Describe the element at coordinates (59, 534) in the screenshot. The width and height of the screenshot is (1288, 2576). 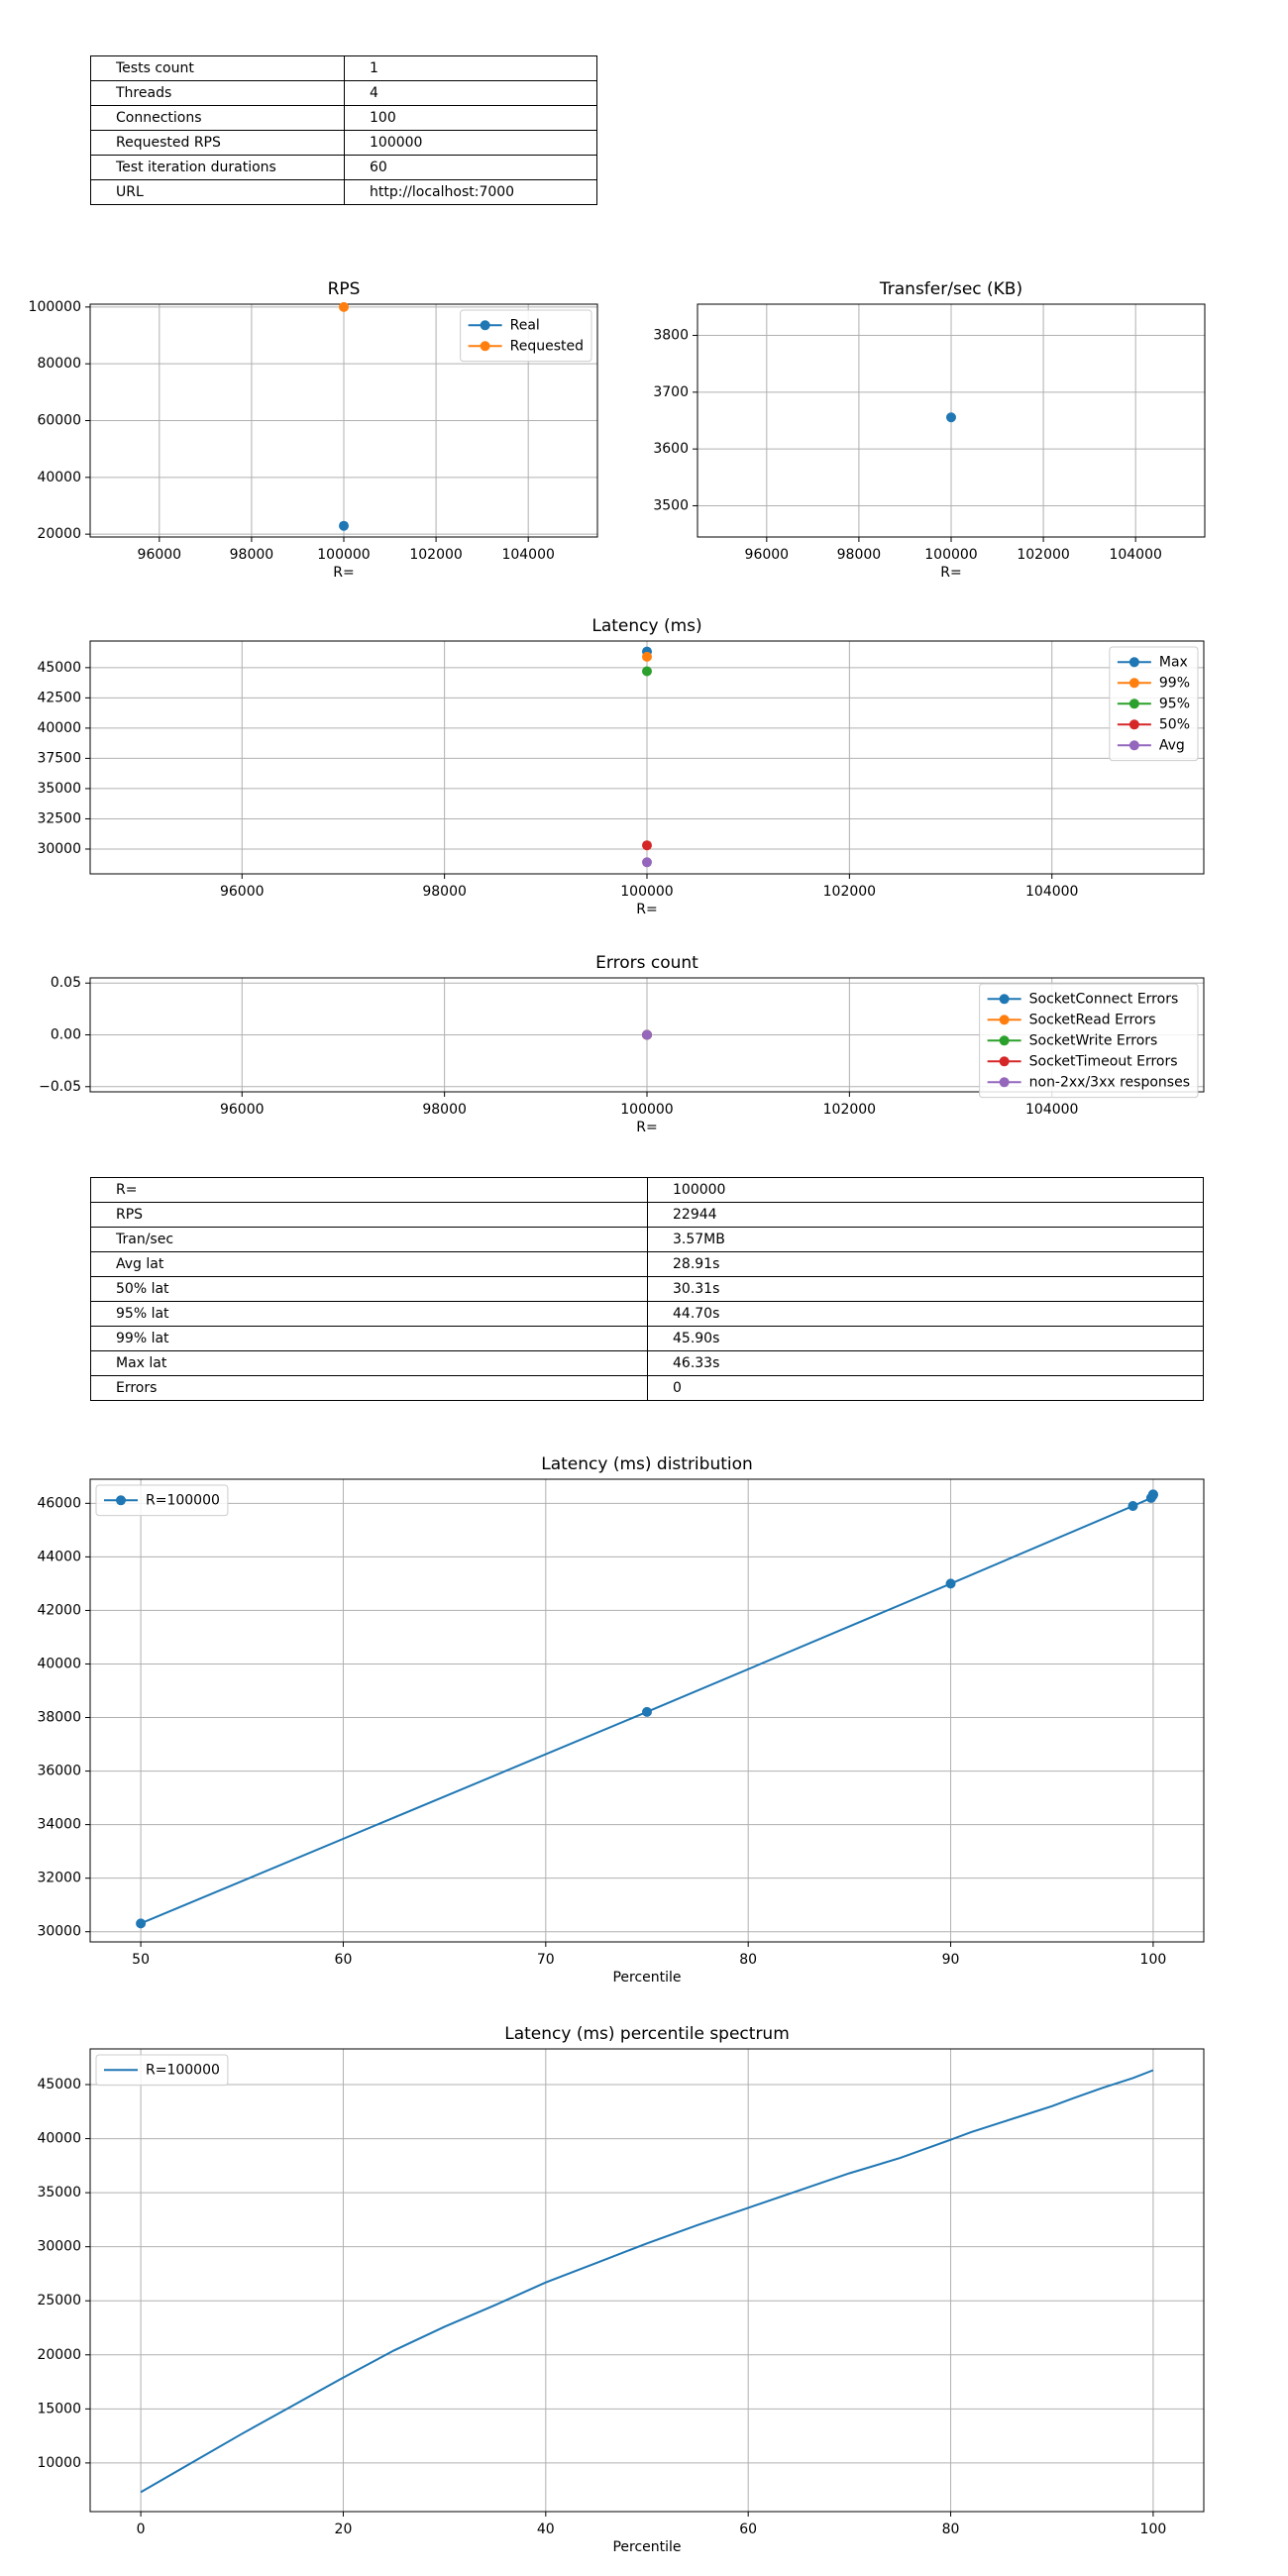
I see `y-tick-label: 20000` at that location.